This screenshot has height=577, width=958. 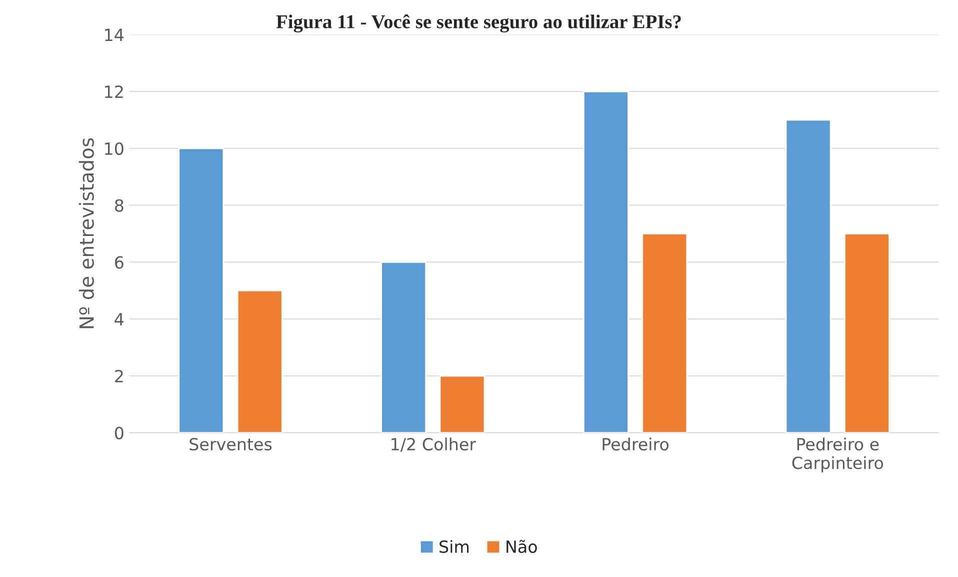 I want to click on chart-title: Figura 11 - Você se sente seguro ao utilizar EPIs?, so click(x=478, y=23).